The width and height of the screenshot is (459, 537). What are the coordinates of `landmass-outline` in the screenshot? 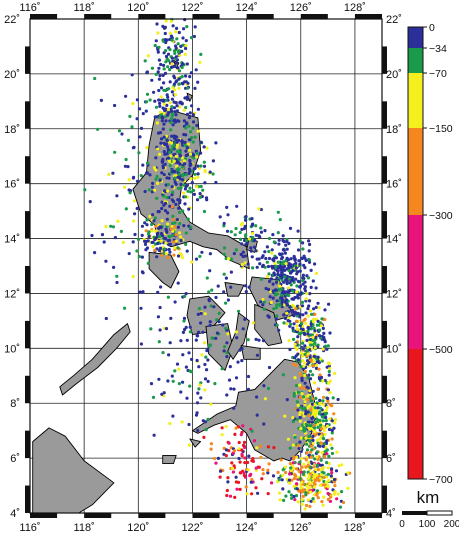 It's located at (268, 325).